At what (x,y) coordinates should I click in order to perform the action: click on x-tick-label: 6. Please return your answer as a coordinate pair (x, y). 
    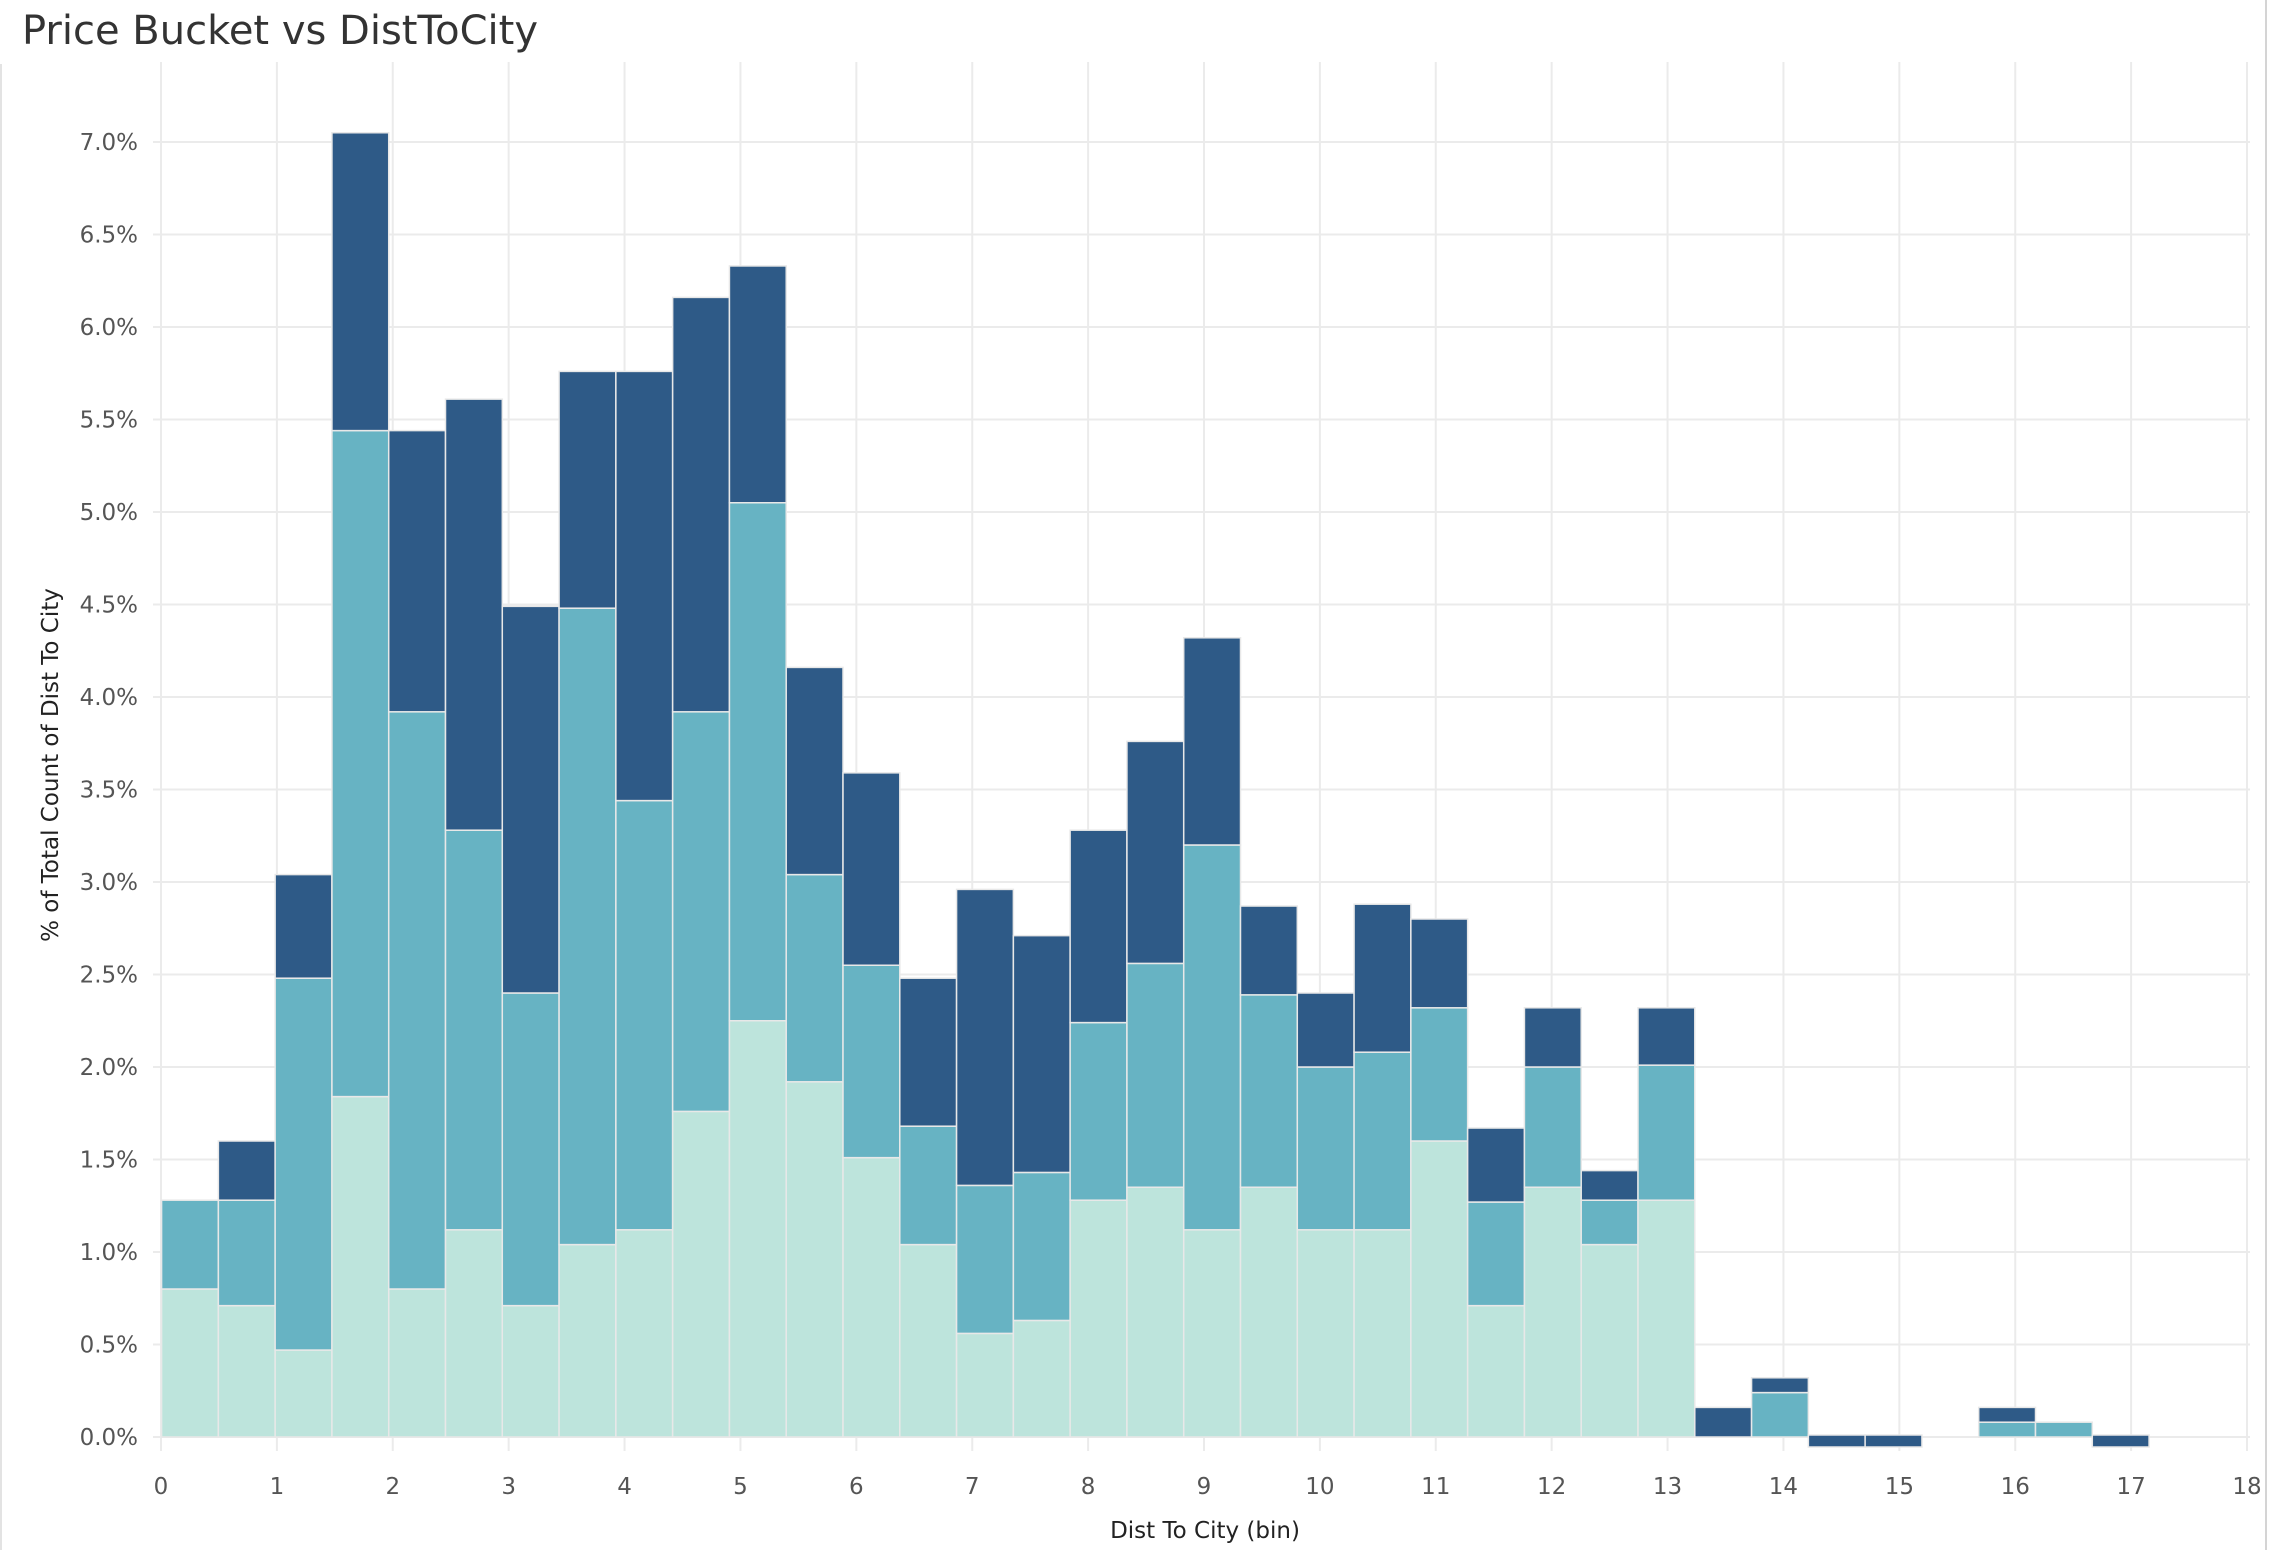
    Looking at the image, I should click on (856, 1487).